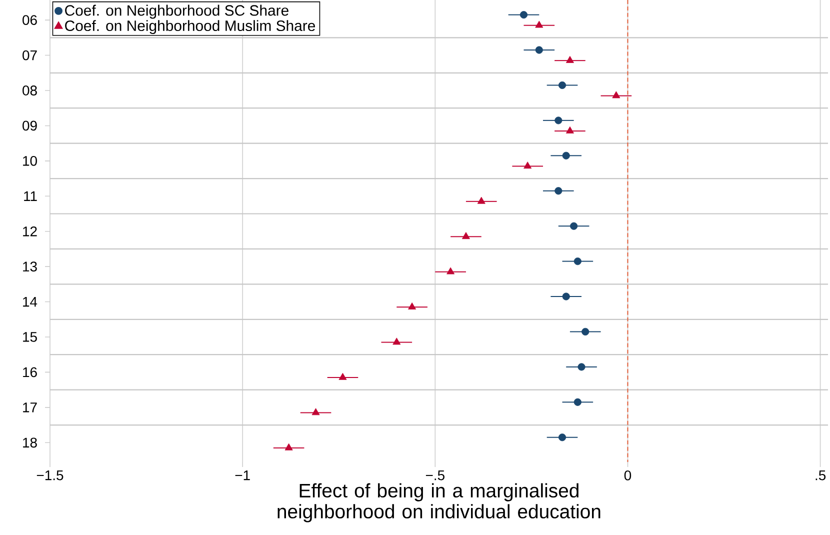 This screenshot has width=830, height=535. What do you see at coordinates (439, 502) in the screenshot?
I see `x-axis-title: Effect of being in a marginalised neighborhood on individual education` at bounding box center [439, 502].